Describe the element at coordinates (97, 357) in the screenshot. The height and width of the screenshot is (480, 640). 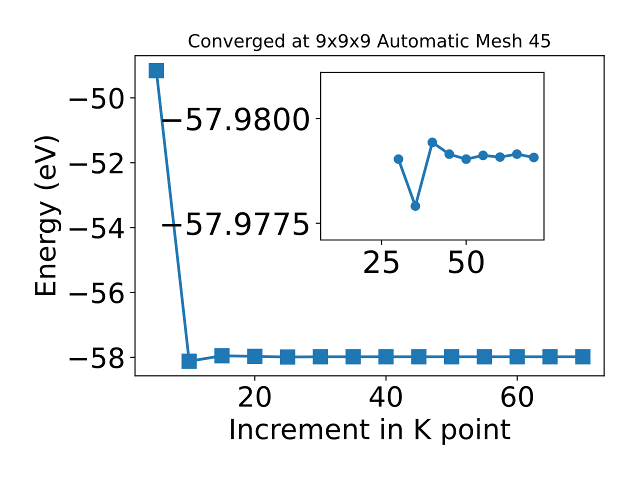
I see `y-tick-label: −58` at that location.